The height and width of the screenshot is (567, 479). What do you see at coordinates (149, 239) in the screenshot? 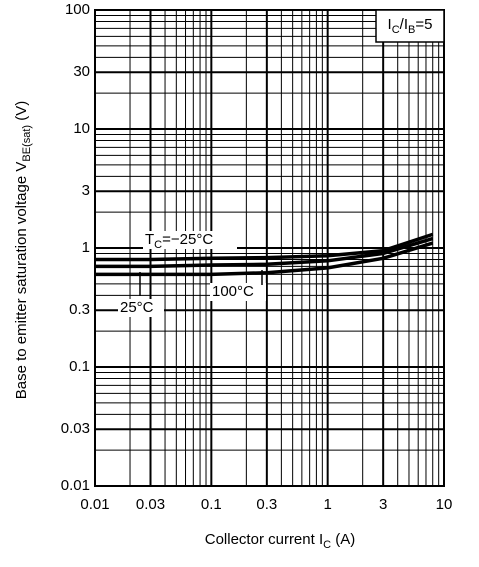
I see `text-part: T` at bounding box center [149, 239].